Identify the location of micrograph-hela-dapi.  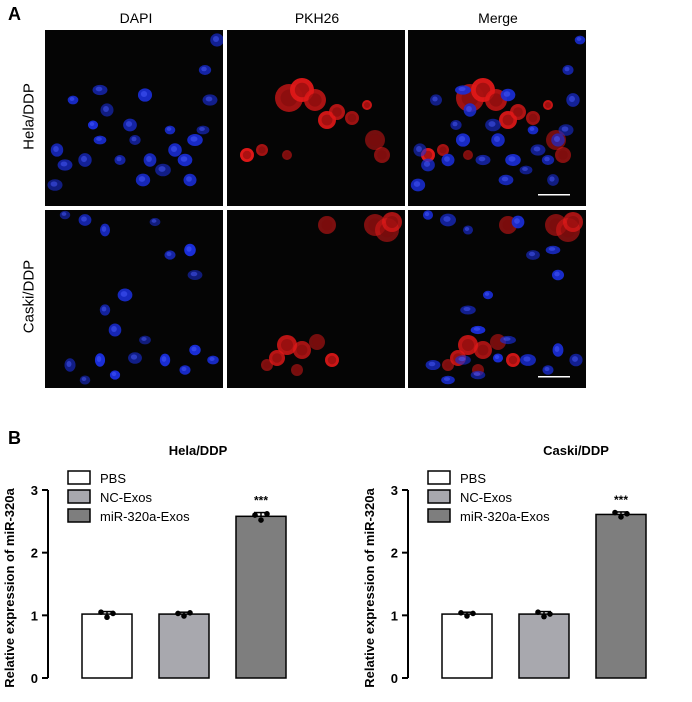
(134, 118).